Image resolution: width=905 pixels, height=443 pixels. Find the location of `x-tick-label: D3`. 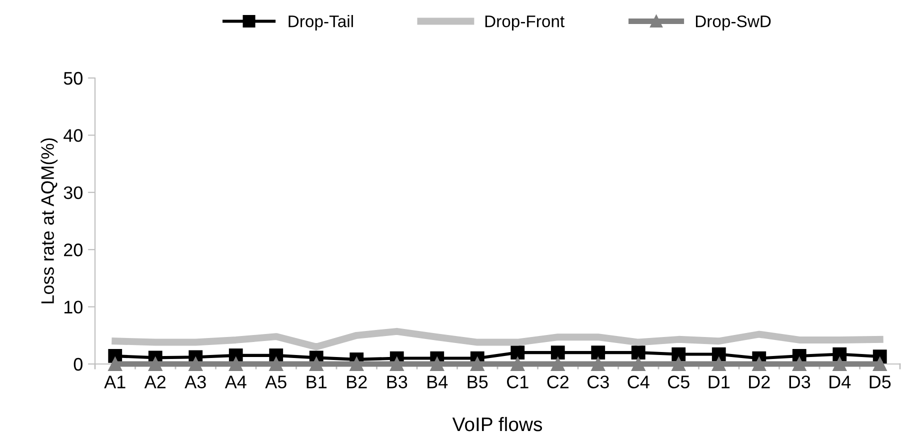

x-tick-label: D3 is located at coordinates (799, 382).